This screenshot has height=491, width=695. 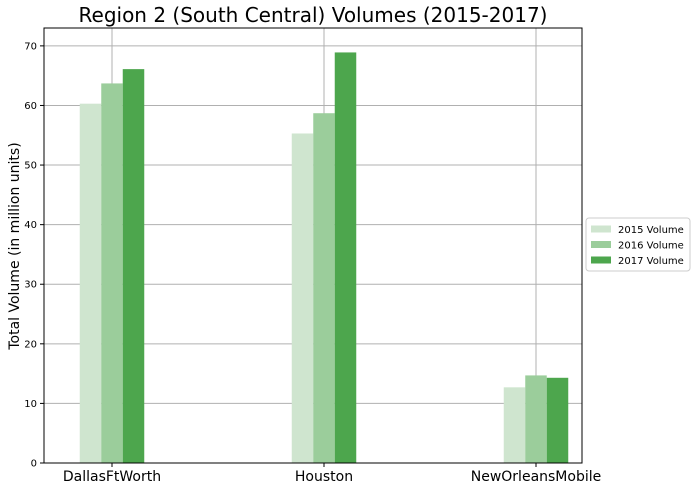 What do you see at coordinates (30, 166) in the screenshot?
I see `y-tick-label: 50` at bounding box center [30, 166].